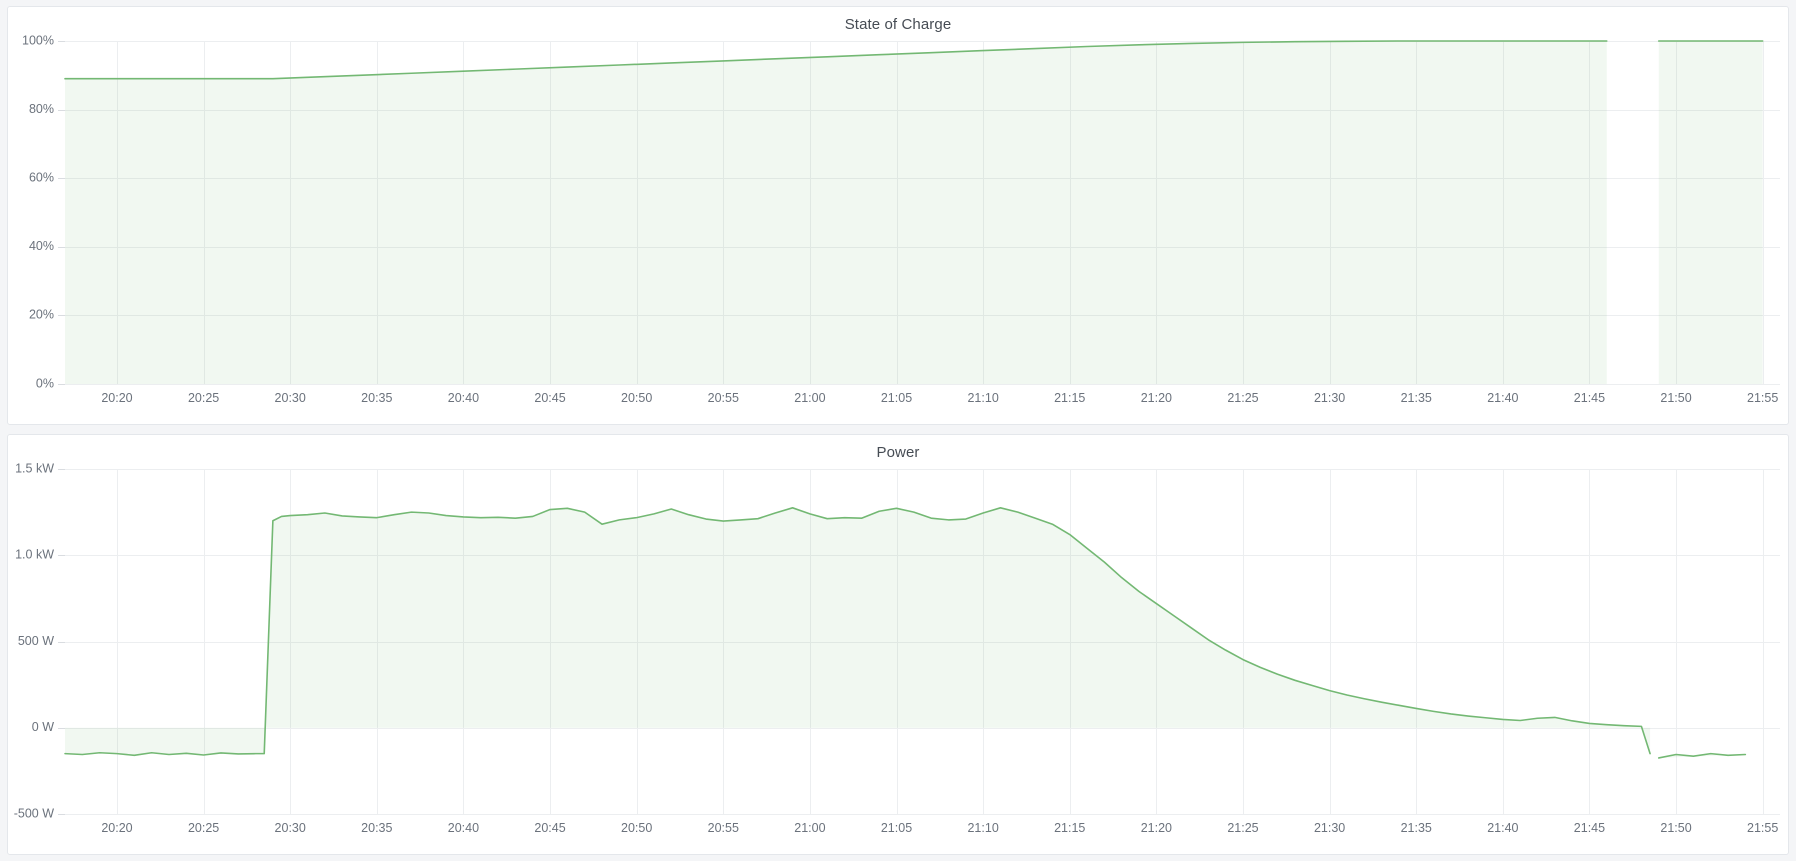 Image resolution: width=1796 pixels, height=861 pixels. Describe the element at coordinates (34, 468) in the screenshot. I see `y-axis-tick-label: 1.5 kW` at that location.